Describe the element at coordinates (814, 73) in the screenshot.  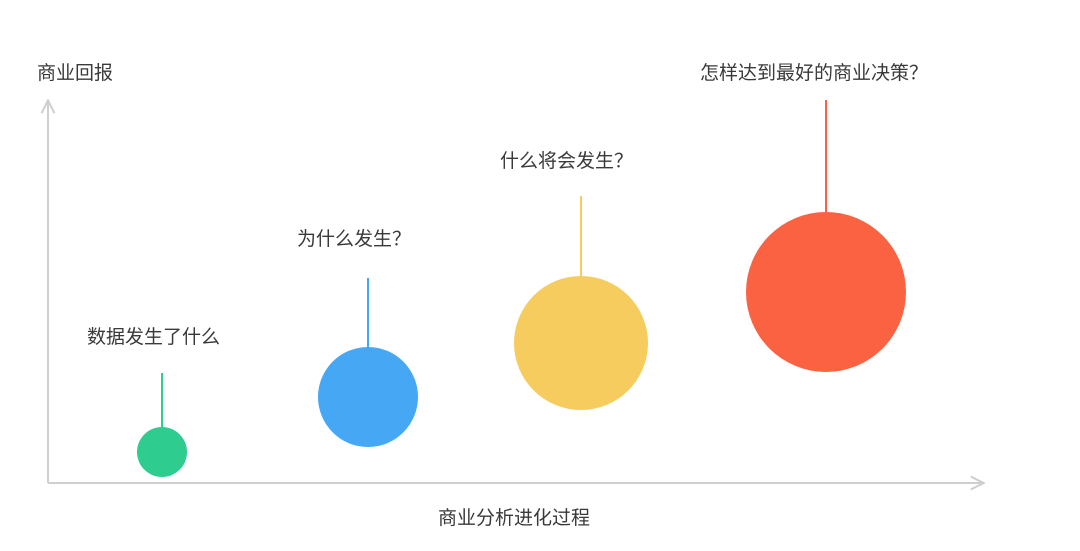
I see `stage-label-4: 怎样达到最好的商业决策？` at that location.